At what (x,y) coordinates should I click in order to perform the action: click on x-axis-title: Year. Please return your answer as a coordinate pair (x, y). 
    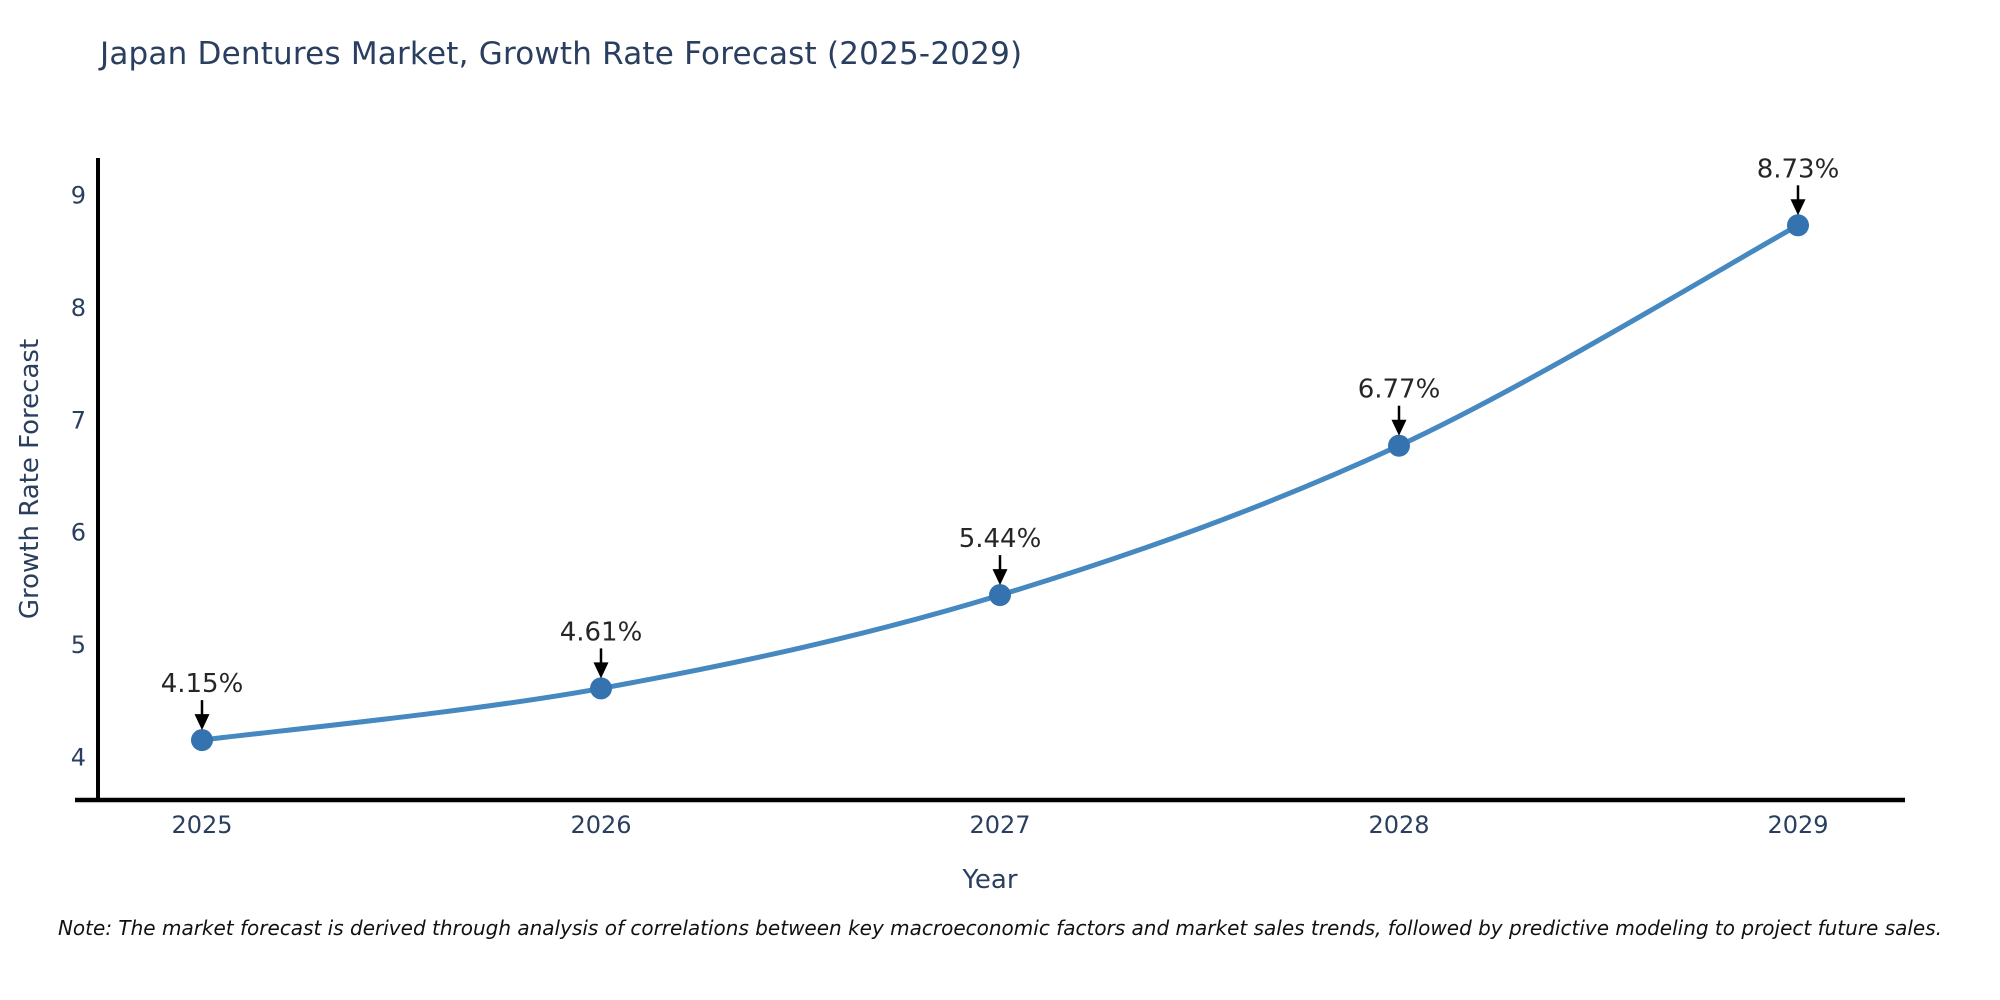
    Looking at the image, I should click on (989, 880).